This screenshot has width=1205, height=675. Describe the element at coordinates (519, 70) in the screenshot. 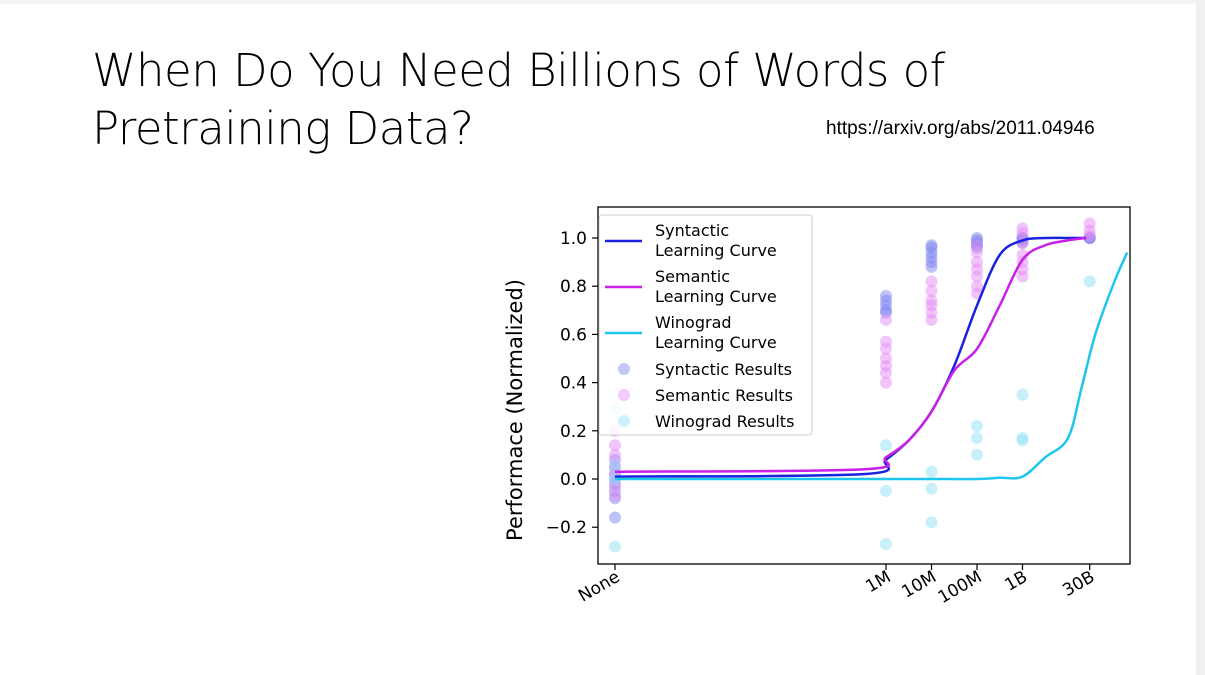

I see `slide-title-line-1: When Do You Need Billions of Words of` at that location.